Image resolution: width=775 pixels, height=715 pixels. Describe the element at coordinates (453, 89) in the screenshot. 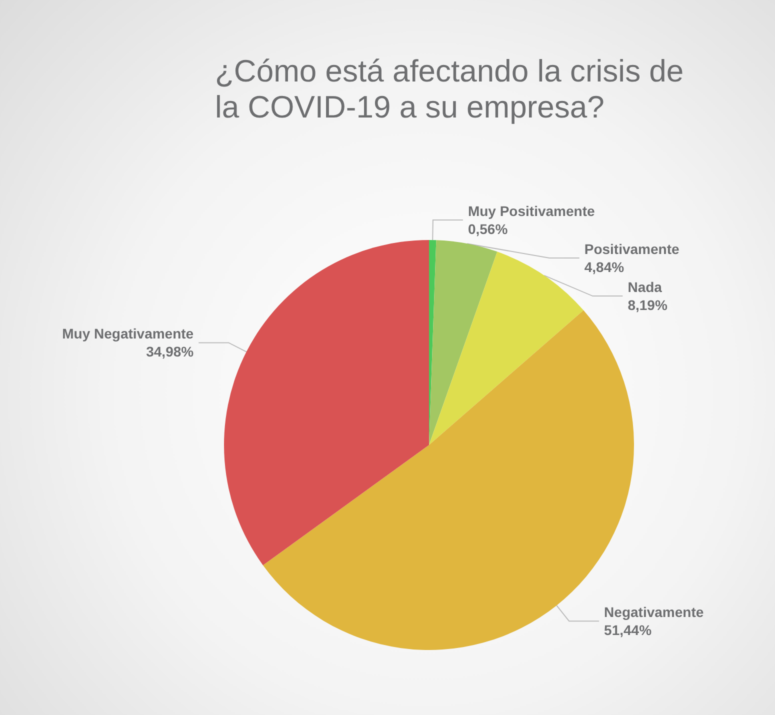

I see `chart-title: ¿Cómo está afectando la crisis de la COVID-19 a su empresa?` at that location.